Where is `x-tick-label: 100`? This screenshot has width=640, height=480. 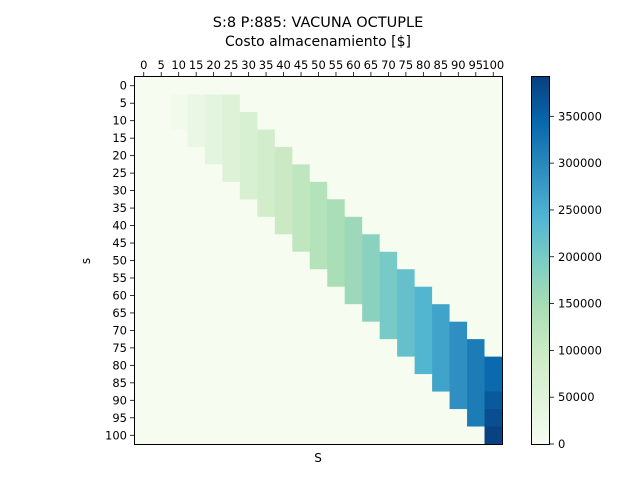
x-tick-label: 100 is located at coordinates (493, 65).